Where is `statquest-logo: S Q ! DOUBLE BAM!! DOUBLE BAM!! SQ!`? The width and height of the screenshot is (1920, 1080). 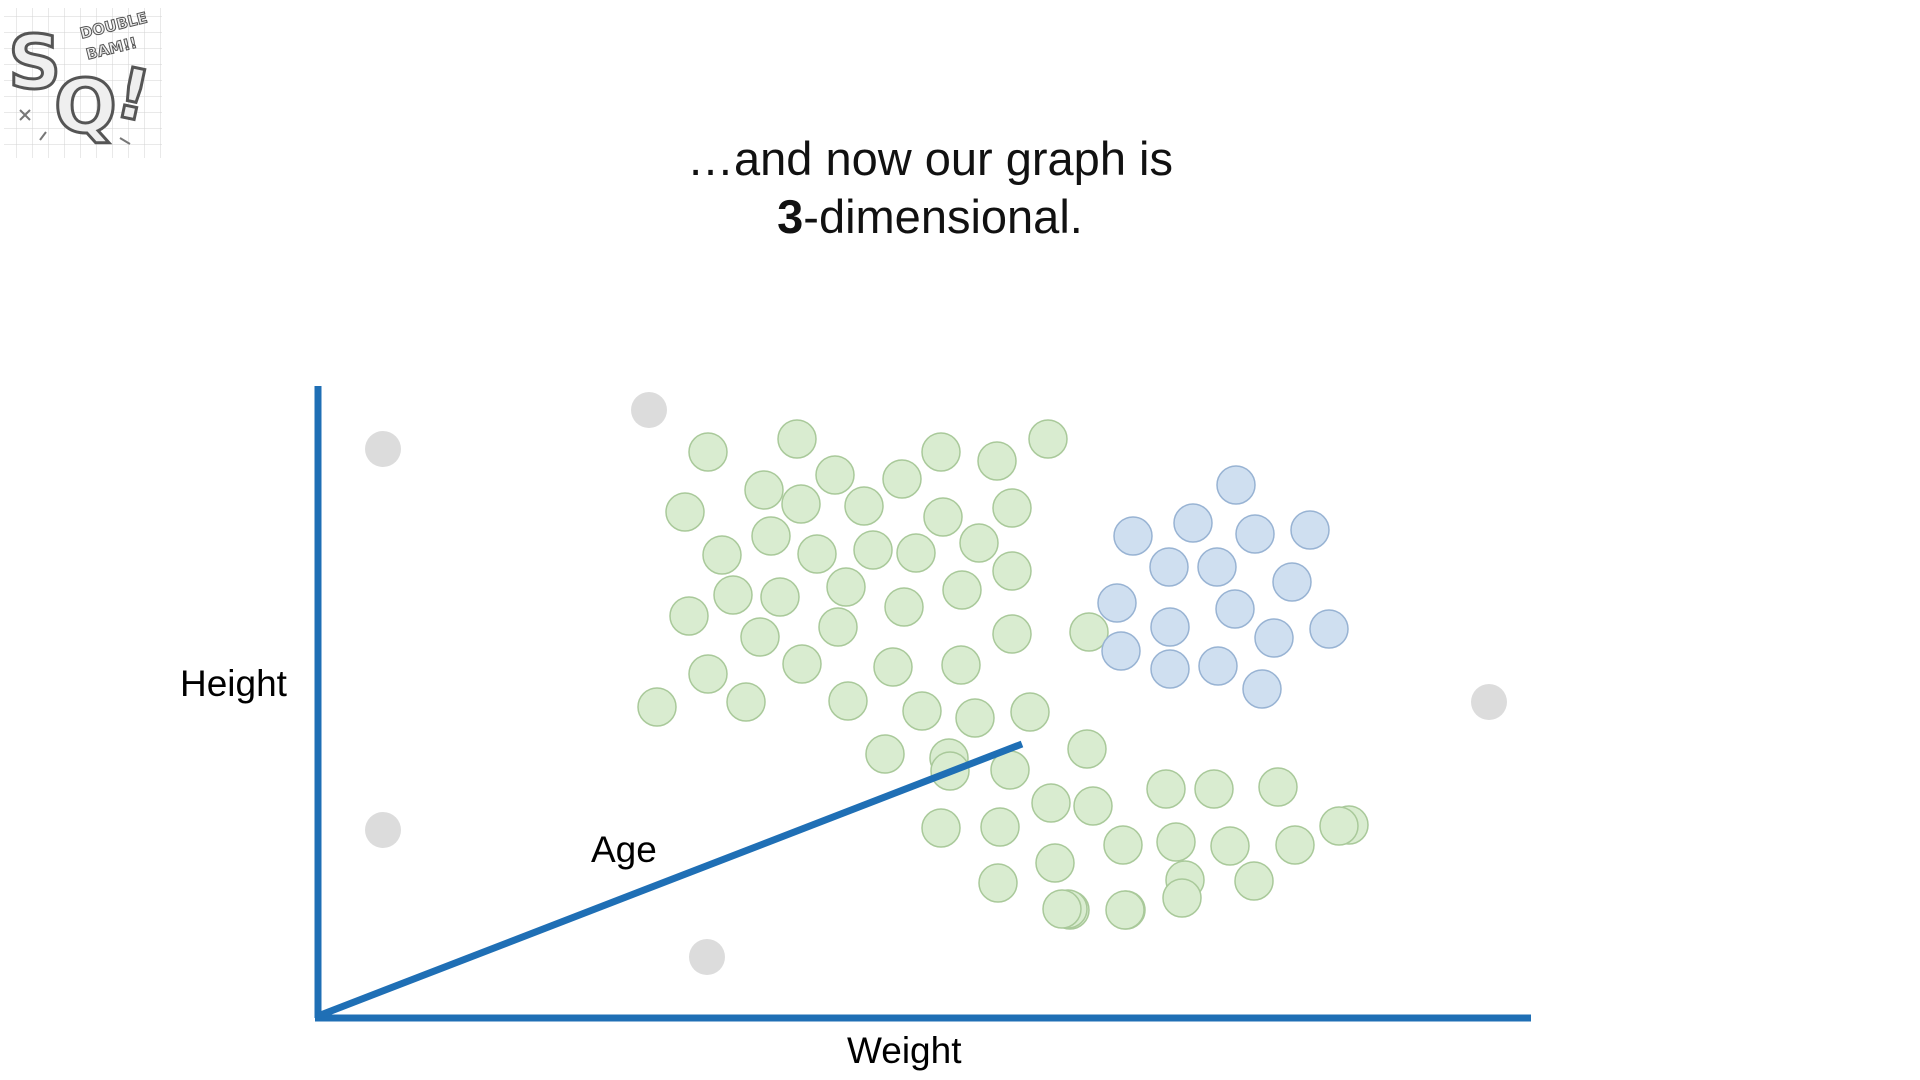 statquest-logo: S Q ! DOUBLE BAM!! DOUBLE BAM!! SQ! is located at coordinates (85, 82).